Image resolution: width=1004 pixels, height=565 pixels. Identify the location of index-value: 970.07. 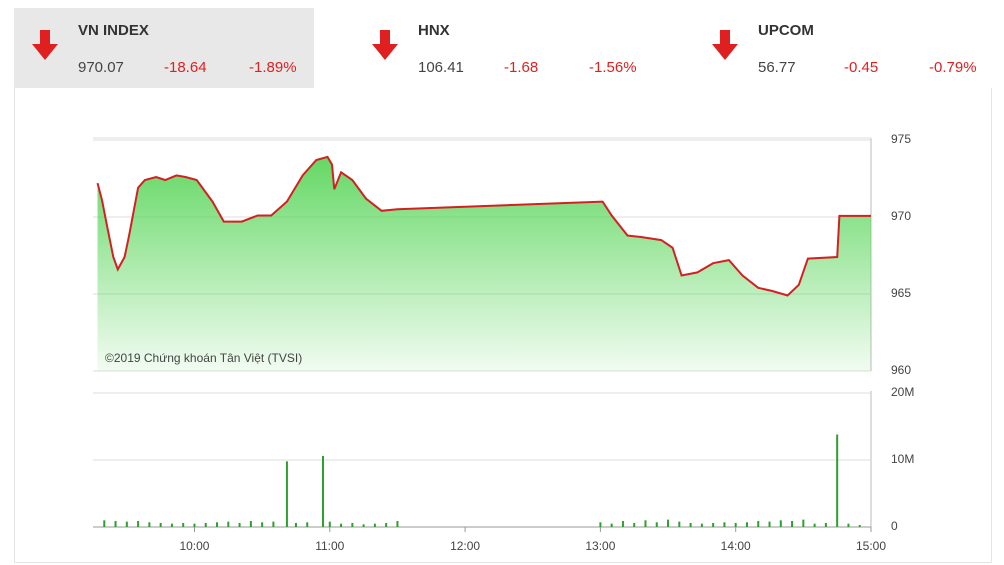
(101, 67).